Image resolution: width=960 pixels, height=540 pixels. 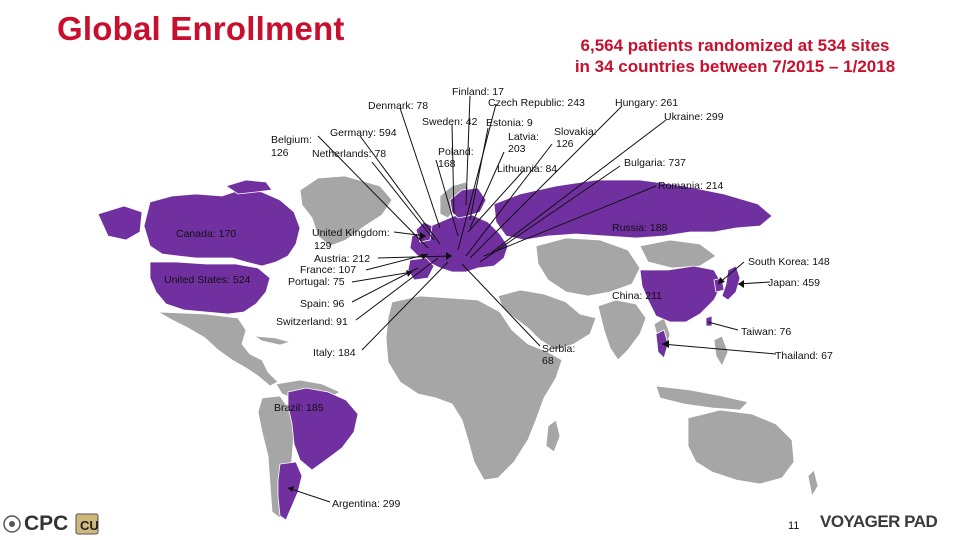 What do you see at coordinates (385, 285) in the screenshot?
I see `line-spain` at bounding box center [385, 285].